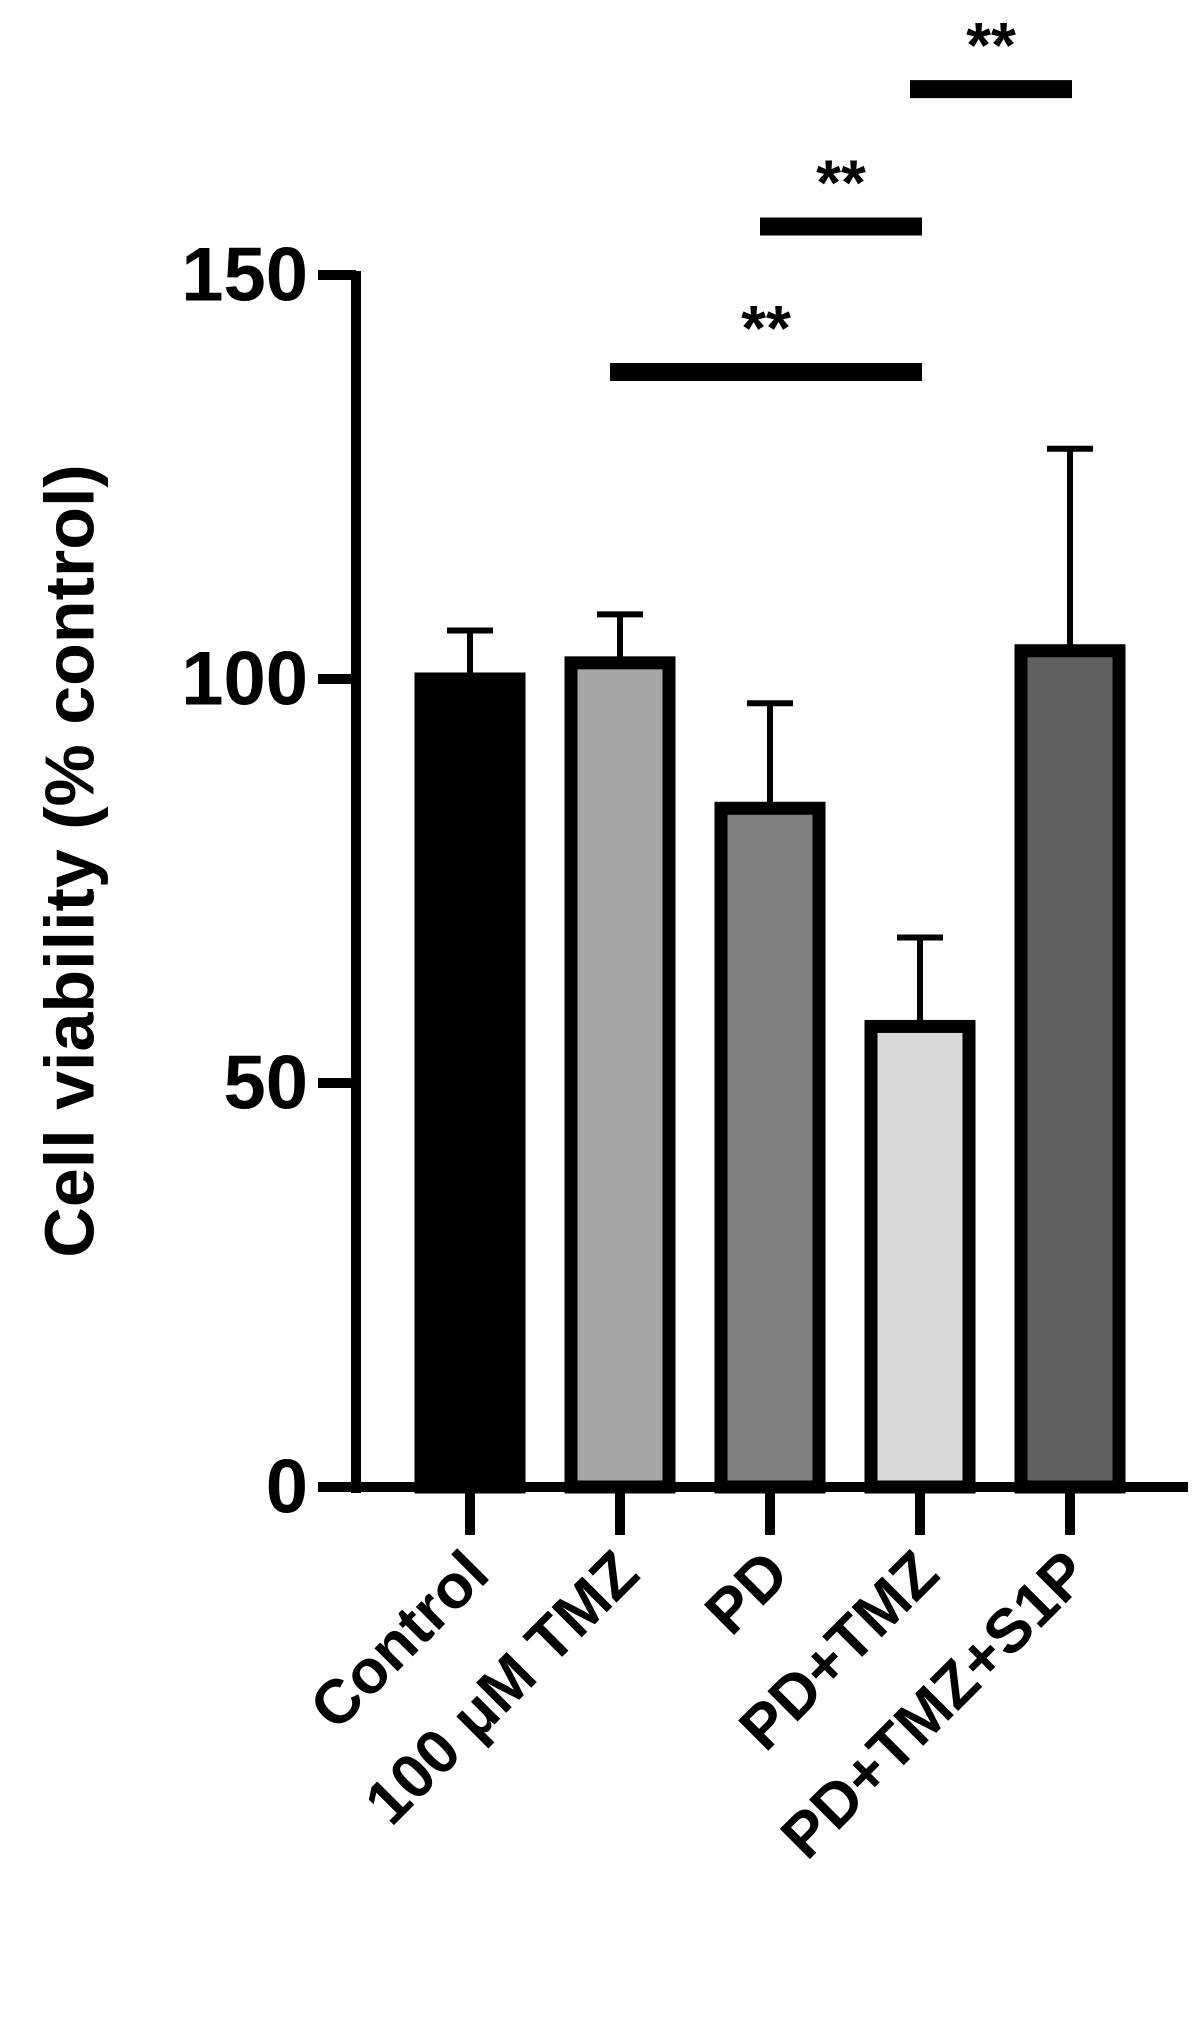 Image resolution: width=1195 pixels, height=2034 pixels. I want to click on y-tick-label: 0, so click(287, 1487).